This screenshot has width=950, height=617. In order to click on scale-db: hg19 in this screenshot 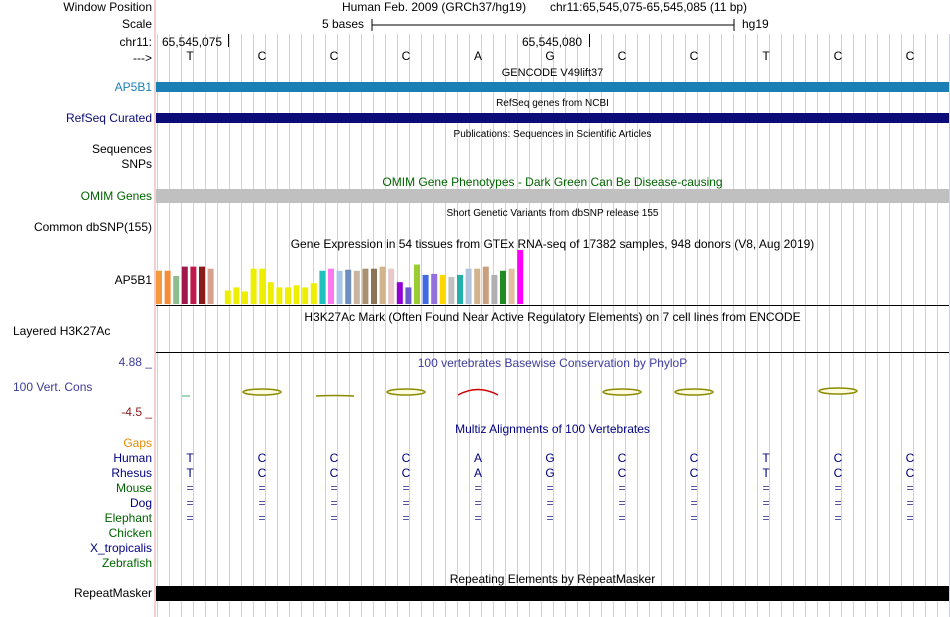, I will do `click(755, 24)`.